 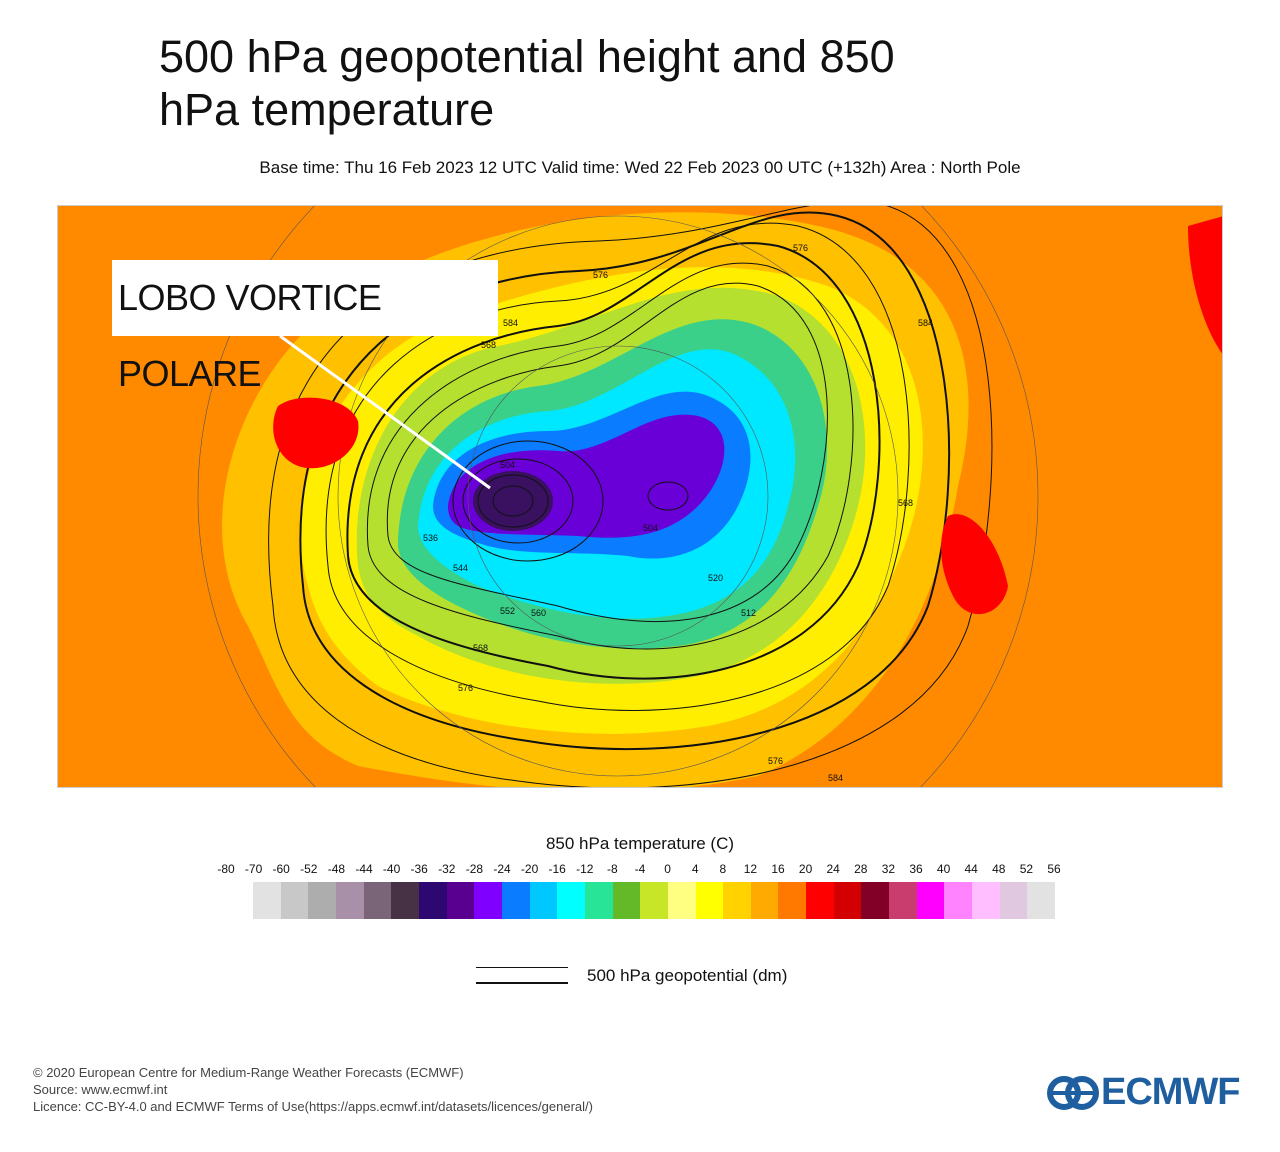 What do you see at coordinates (888, 869) in the screenshot?
I see `colorbar-tick-label: 32` at bounding box center [888, 869].